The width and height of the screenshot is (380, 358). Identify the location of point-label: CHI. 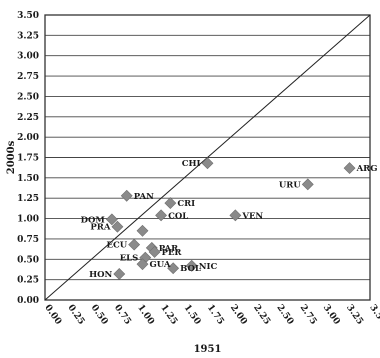
(191, 164).